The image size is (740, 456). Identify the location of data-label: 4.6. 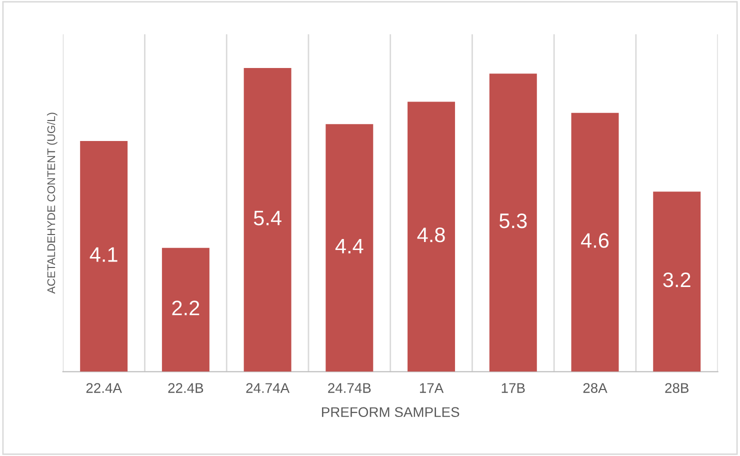
(595, 240).